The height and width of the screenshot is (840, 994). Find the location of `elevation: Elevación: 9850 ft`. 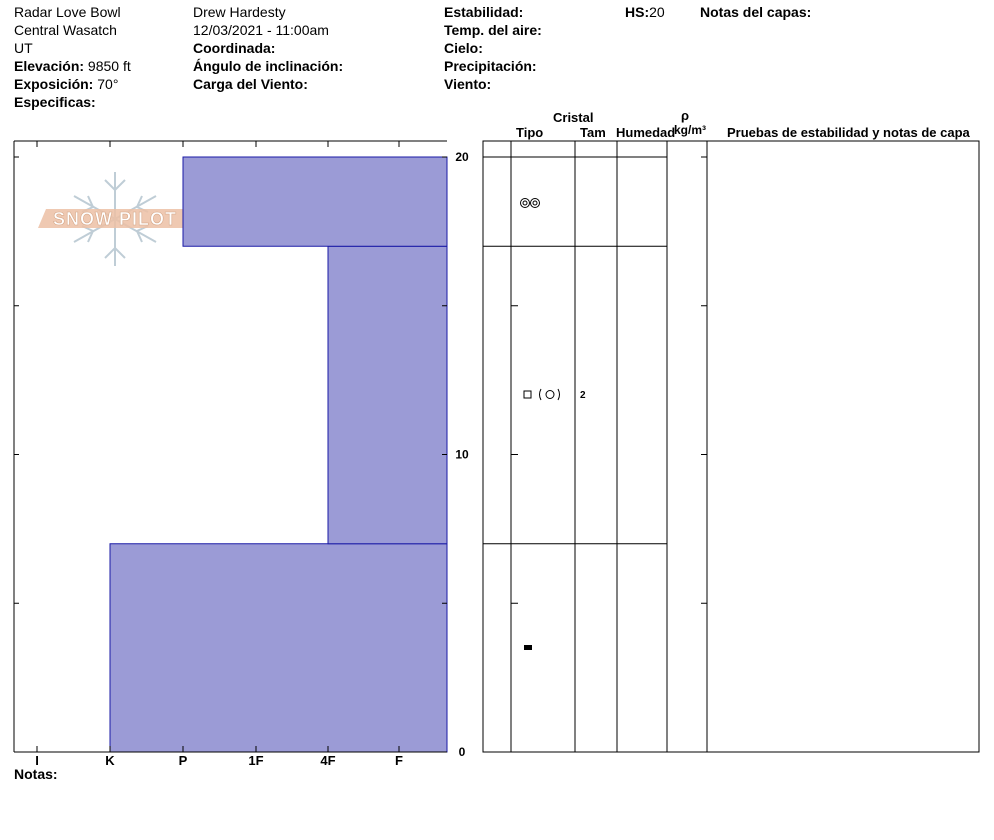

elevation: Elevación: 9850 ft is located at coordinates (72, 66).